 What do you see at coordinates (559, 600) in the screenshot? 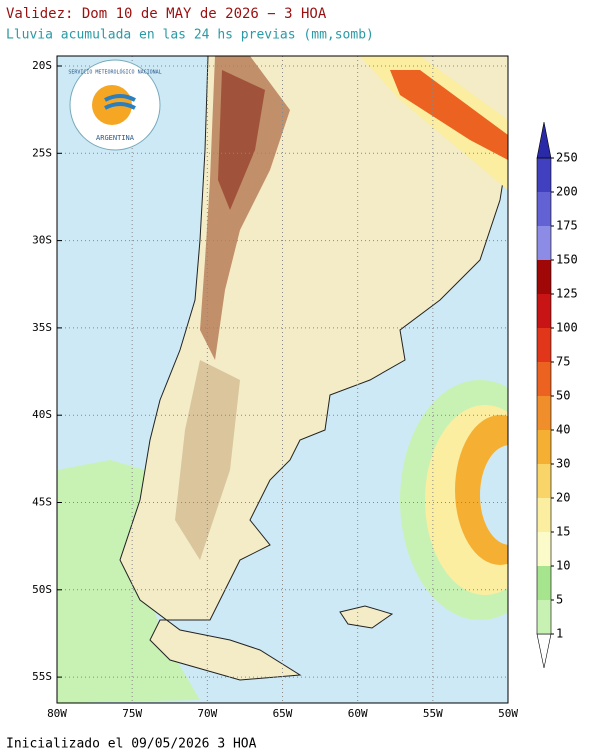
I see `colorbar-label: 5` at bounding box center [559, 600].